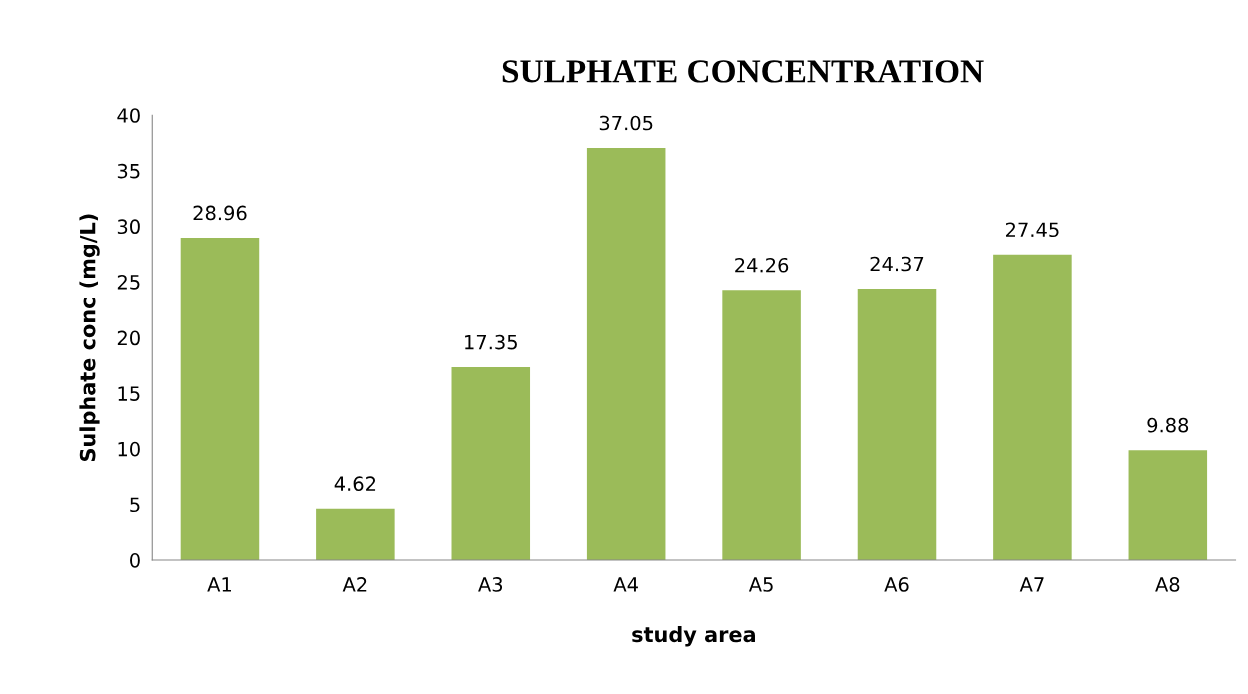 Image resolution: width=1248 pixels, height=694 pixels. I want to click on data-label: 28.96, so click(220, 213).